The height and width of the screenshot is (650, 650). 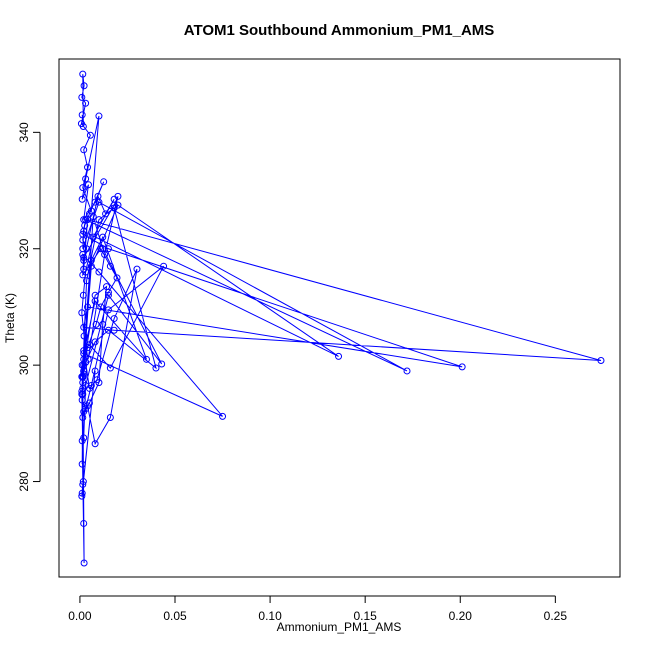 I want to click on chart-title: ATOM1 Southbound Ammonium_PM1_AMS, so click(x=339, y=30).